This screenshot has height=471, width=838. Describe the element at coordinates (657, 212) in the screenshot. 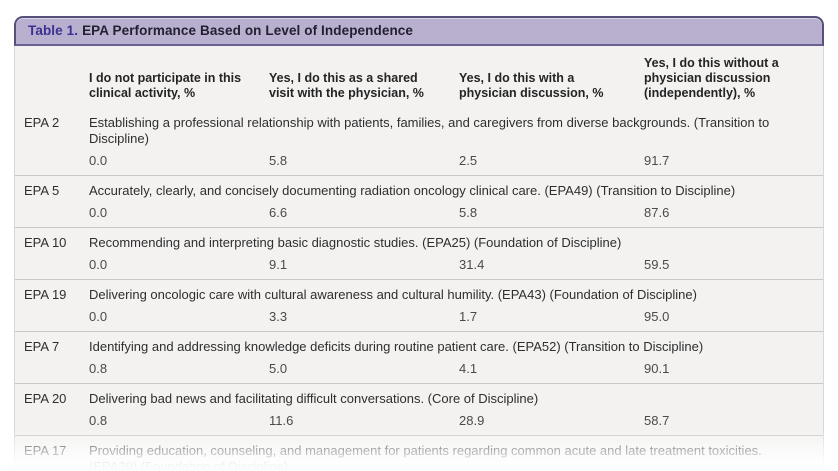

I see `epa-value-independently: 87.6` at that location.